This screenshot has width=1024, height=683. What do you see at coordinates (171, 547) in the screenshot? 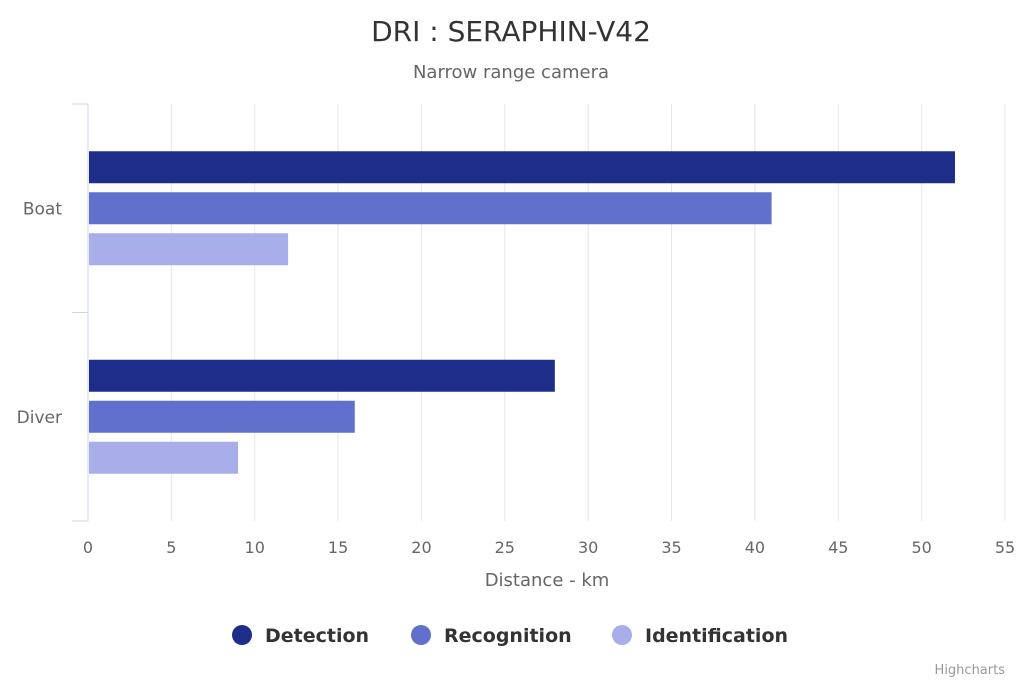
I see `x-tick-label: 5` at bounding box center [171, 547].